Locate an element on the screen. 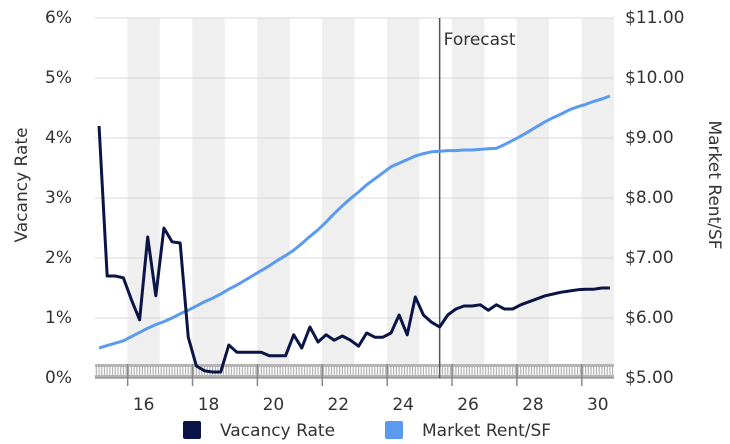 This screenshot has width=730, height=444. forecast-label: Forecast is located at coordinates (480, 40).